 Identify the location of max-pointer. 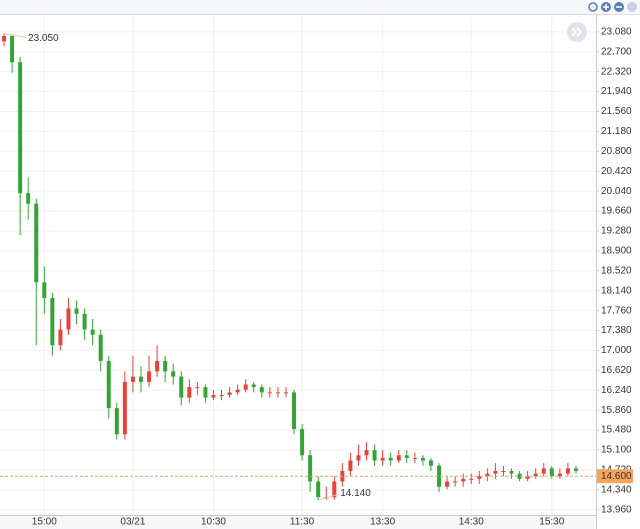
(15, 35).